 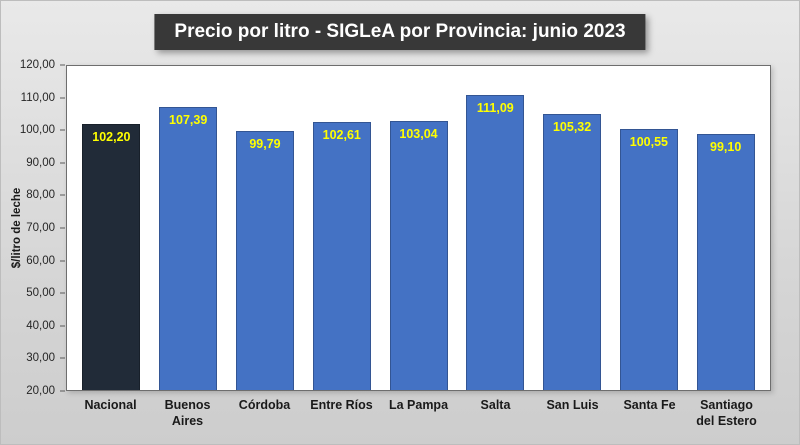 What do you see at coordinates (341, 135) in the screenshot?
I see `bar-value-label: 102,61` at bounding box center [341, 135].